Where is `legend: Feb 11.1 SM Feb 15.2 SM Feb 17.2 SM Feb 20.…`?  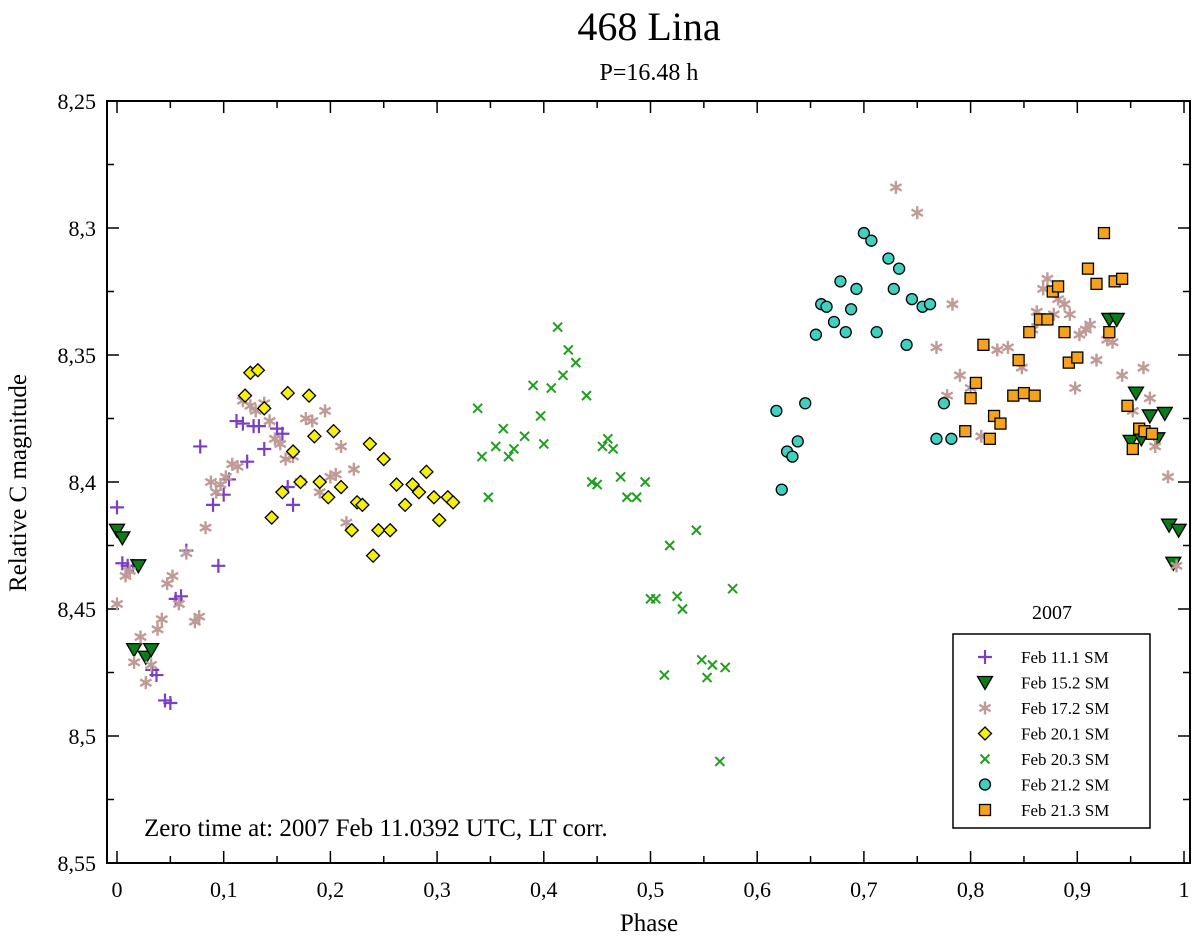
legend: Feb 11.1 SM Feb 15.2 SM Feb 17.2 SM Feb 20.… is located at coordinates (1051, 731).